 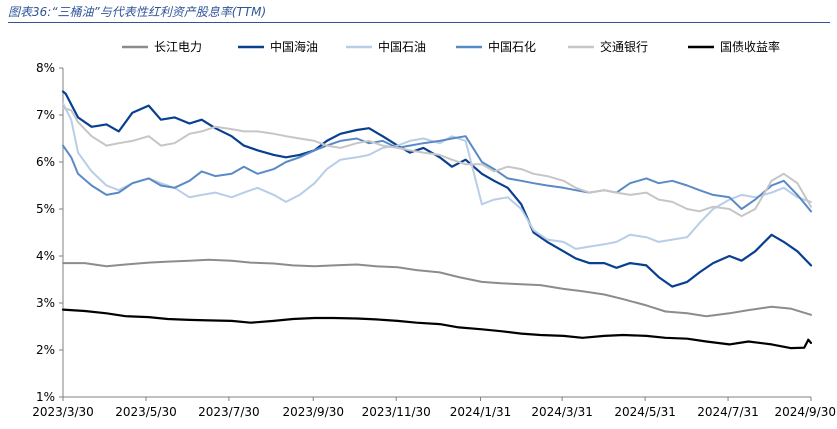 What do you see at coordinates (45, 115) in the screenshot?
I see `y-tick-label: 7%` at bounding box center [45, 115].